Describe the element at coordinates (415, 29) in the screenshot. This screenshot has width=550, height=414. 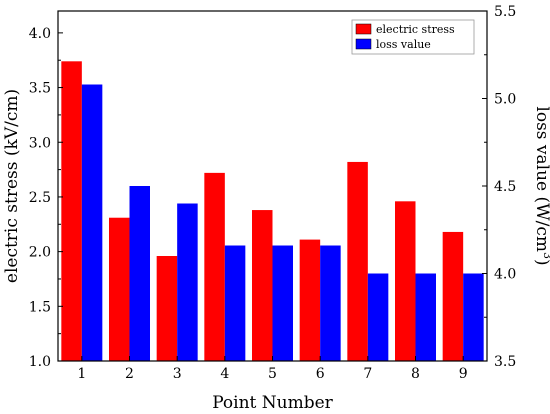
I see `legend-label-electric-stress: electric stress` at that location.